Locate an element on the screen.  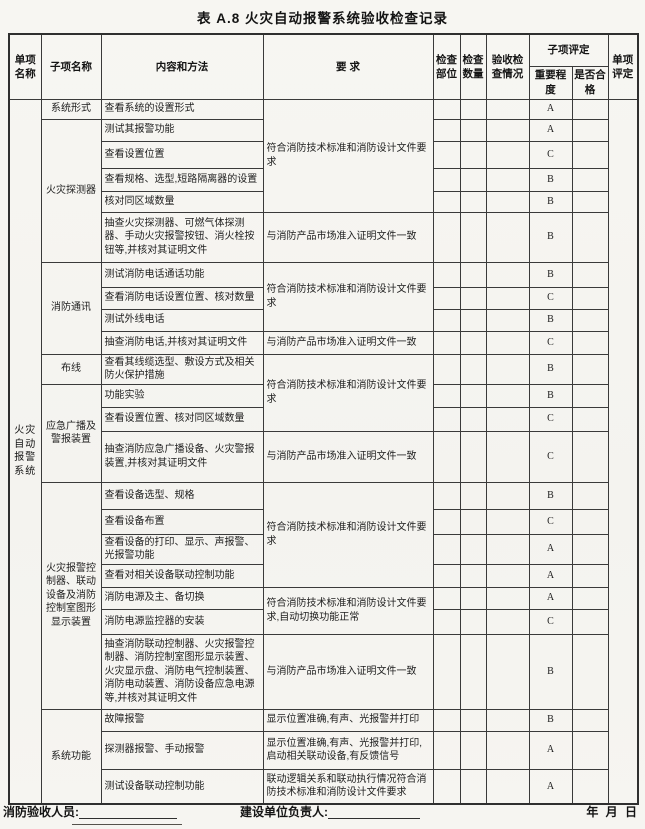
subitem-name-cell: 消防通讯 is located at coordinates (71, 308).